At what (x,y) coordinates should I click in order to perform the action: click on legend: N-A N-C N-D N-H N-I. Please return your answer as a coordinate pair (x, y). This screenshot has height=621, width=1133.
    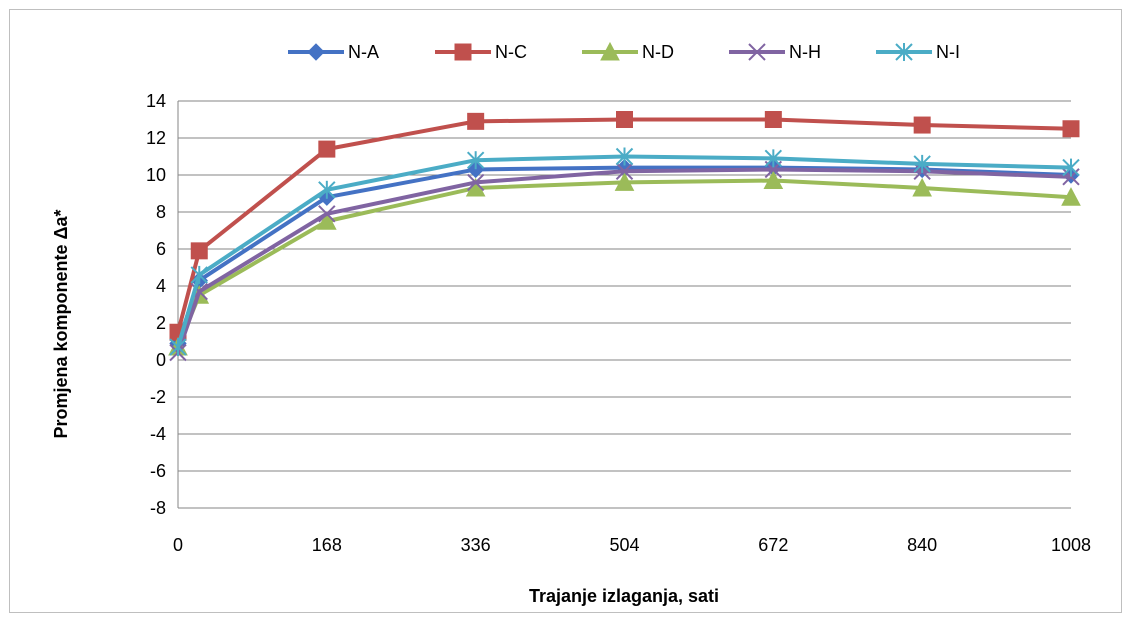
    Looking at the image, I should click on (624, 51).